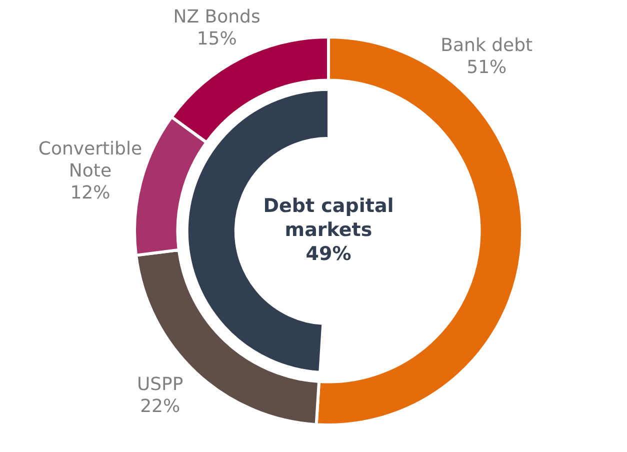  Describe the element at coordinates (216, 39) in the screenshot. I see `data-label: 15%` at that location.